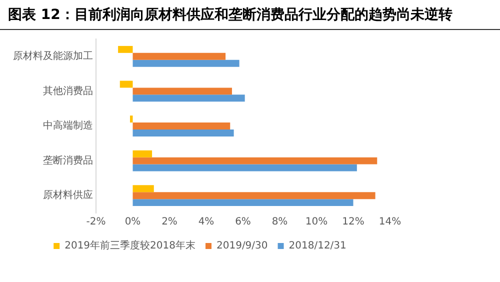  Describe the element at coordinates (68, 90) in the screenshot. I see `y-tick-label: 其他消费品` at that location.